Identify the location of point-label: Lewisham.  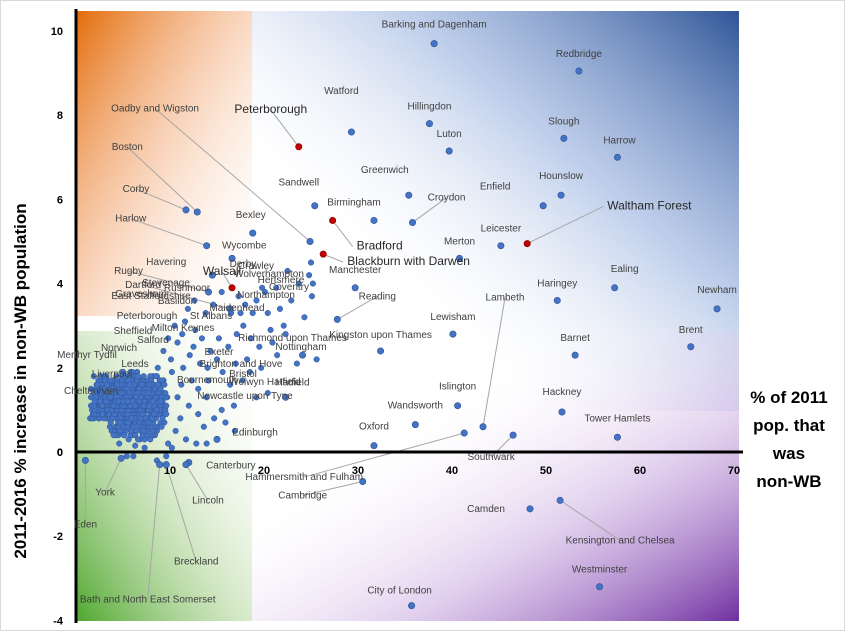
(452, 317).